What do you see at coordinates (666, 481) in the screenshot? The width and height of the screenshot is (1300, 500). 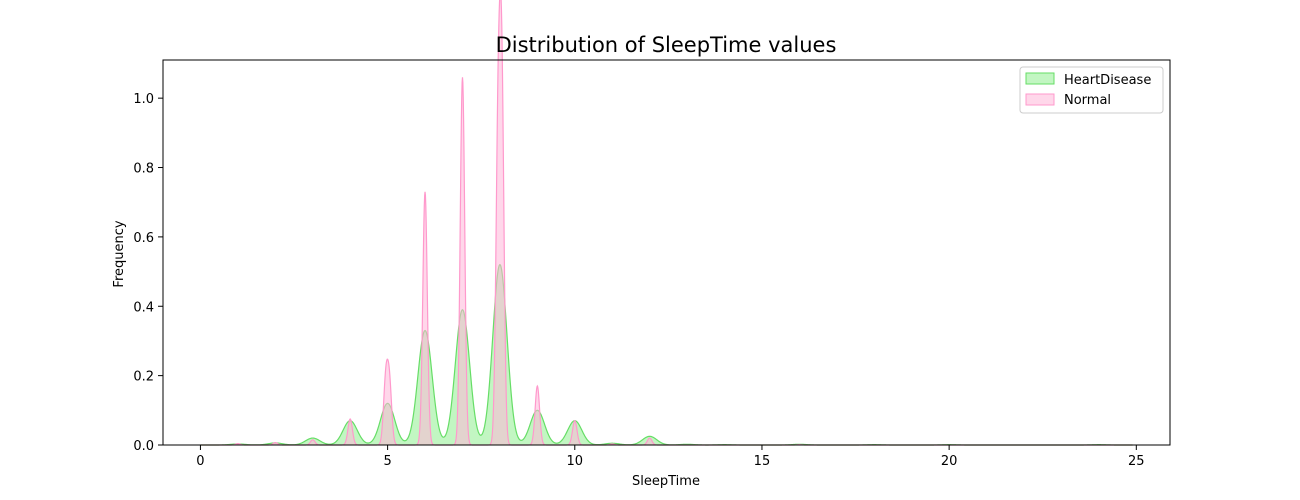 I see `x-axis-label: SleepTime` at bounding box center [666, 481].